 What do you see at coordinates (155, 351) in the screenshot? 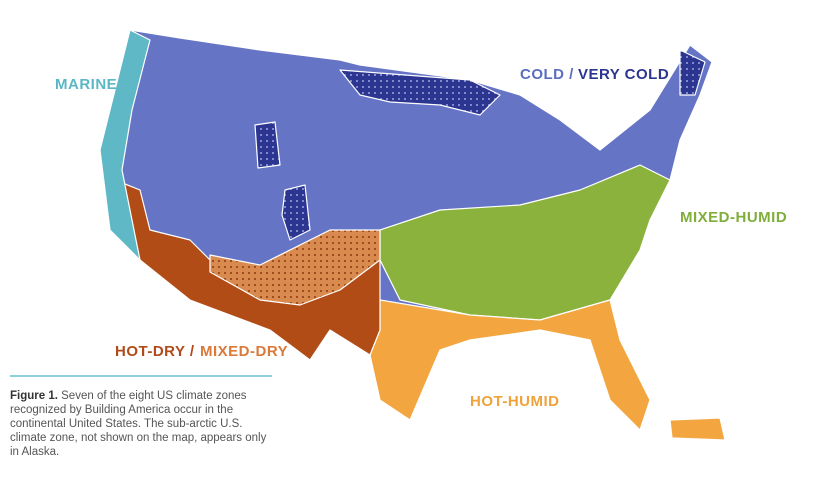
I see `zone-label: HOT-DRY /` at bounding box center [155, 351].